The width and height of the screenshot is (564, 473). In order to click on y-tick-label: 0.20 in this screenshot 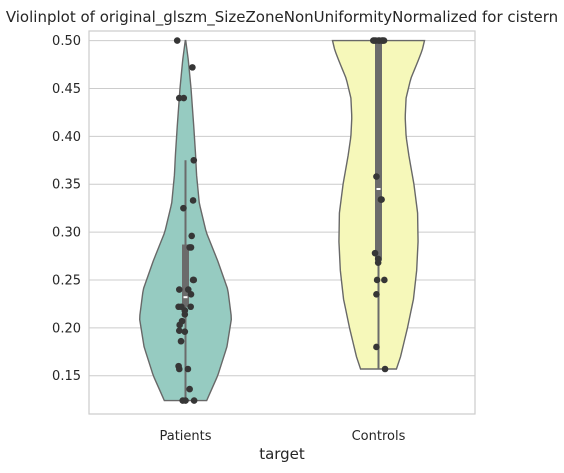, I will do `click(66, 328)`.